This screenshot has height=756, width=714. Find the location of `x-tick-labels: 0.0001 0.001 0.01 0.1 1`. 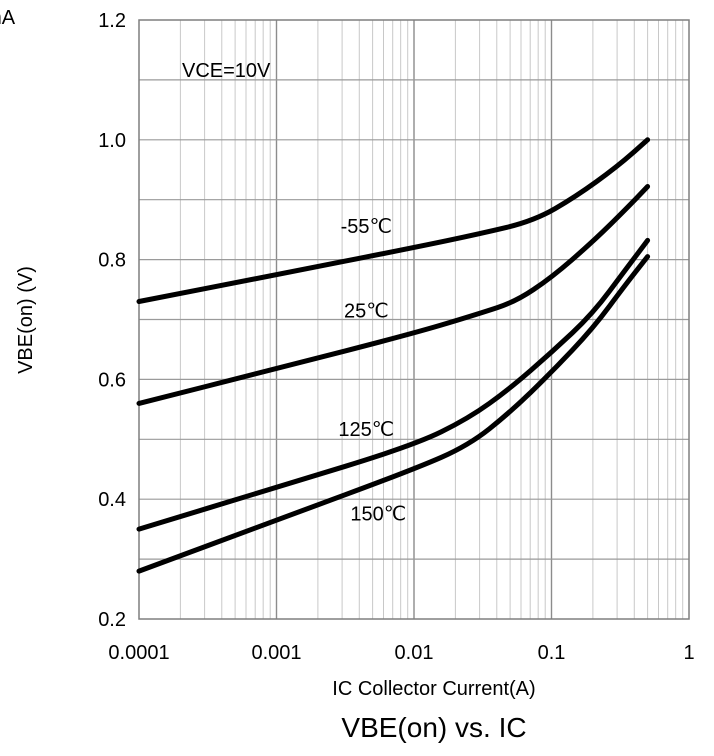

x-tick-labels: 0.0001 0.001 0.01 0.1 1 is located at coordinates (401, 653).